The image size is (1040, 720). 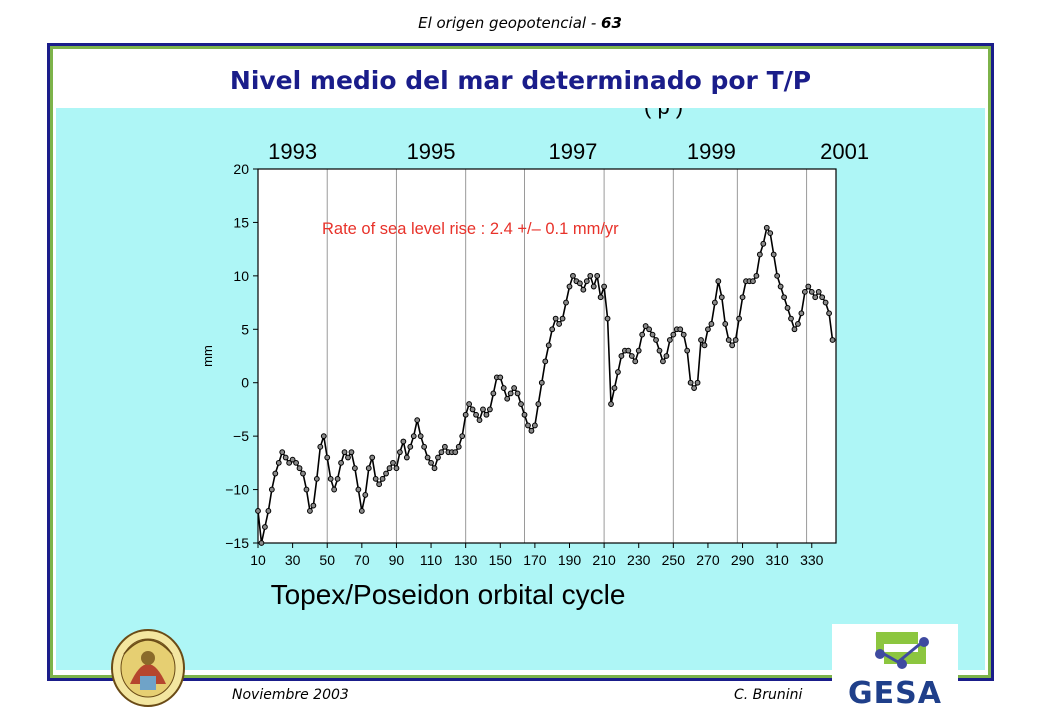 I want to click on gesa-logo: GESA, so click(x=895, y=671).